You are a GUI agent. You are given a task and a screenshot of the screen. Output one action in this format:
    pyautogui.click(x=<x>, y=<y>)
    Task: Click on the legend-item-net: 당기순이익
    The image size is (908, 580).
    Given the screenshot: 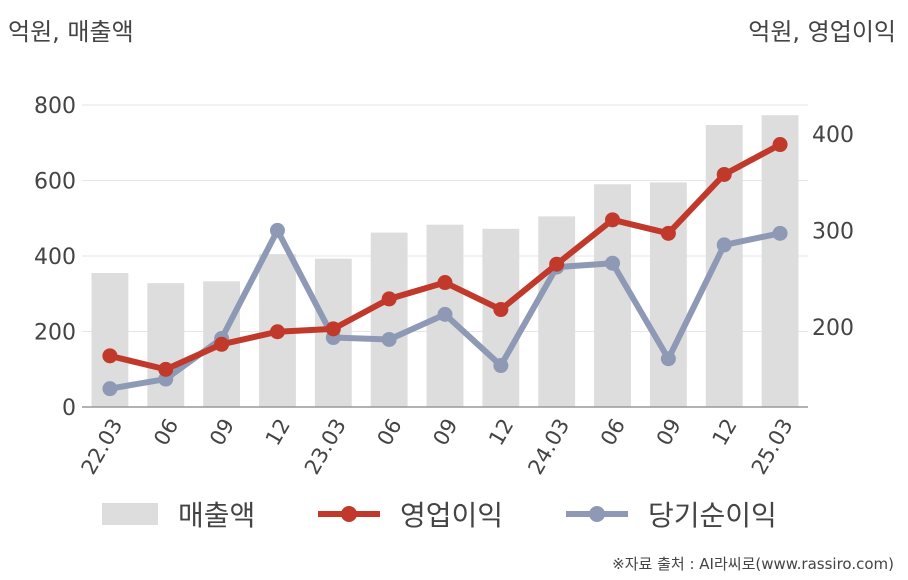 What is the action you would take?
    pyautogui.click(x=671, y=514)
    